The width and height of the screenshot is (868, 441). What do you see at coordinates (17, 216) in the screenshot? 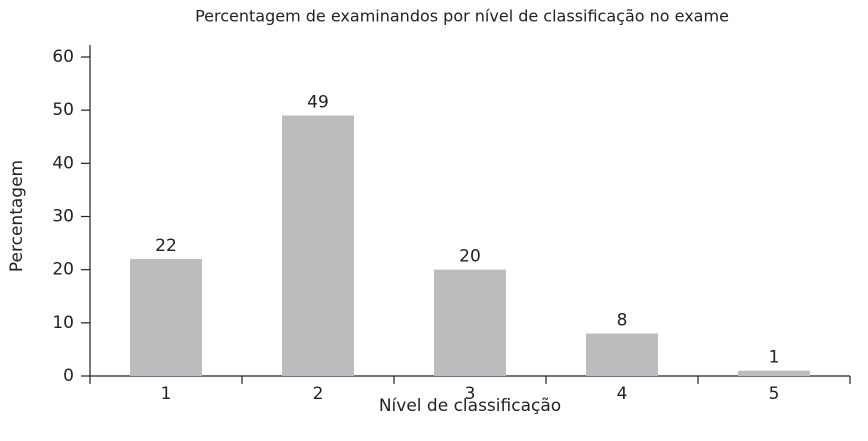
I see `y-axis-label: Percentagem` at bounding box center [17, 216].